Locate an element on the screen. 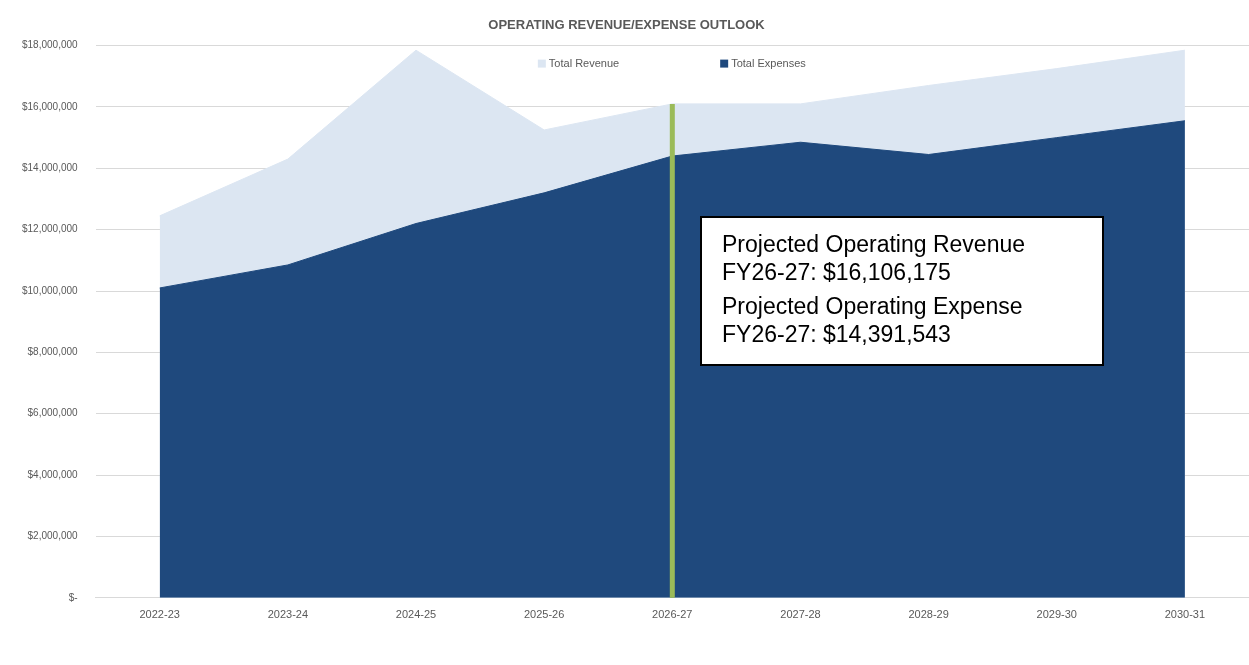  annotation: Projected Operating Expense FY26-27: $14,391,543 is located at coordinates (873, 320).